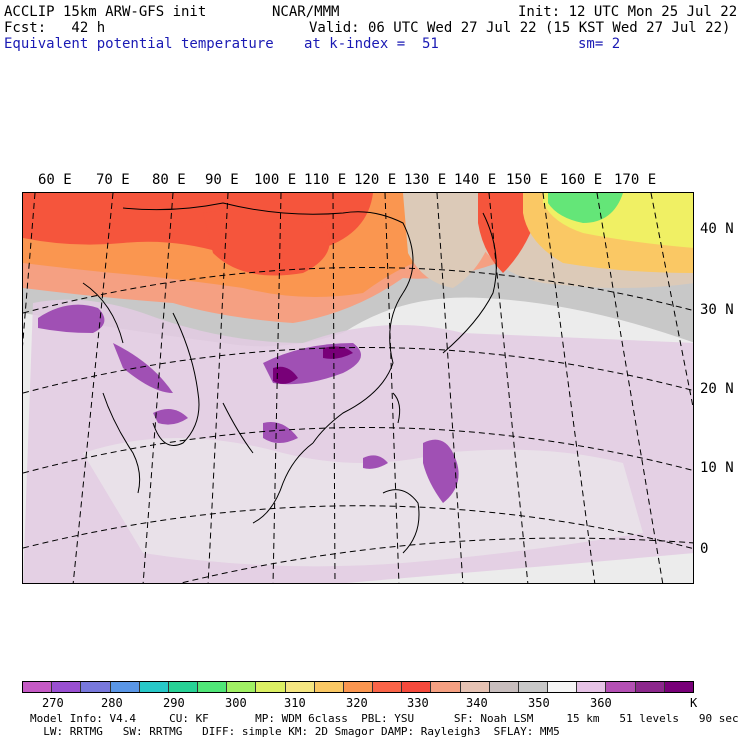  I want to click on smoothing-label: sm= 2, so click(599, 44).